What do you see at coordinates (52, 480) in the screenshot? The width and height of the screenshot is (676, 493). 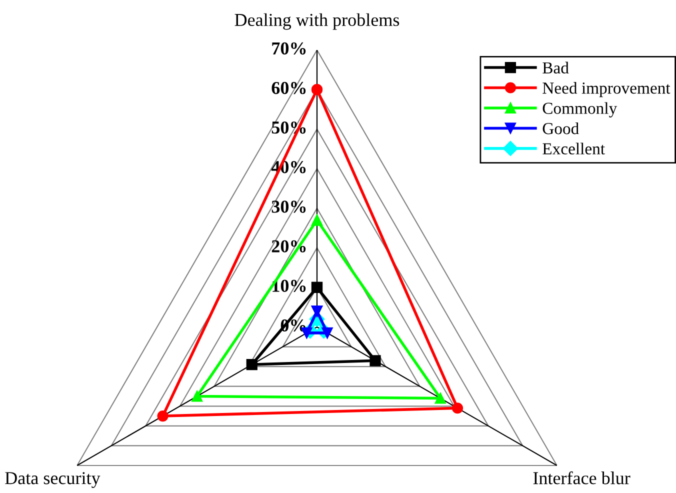 I see `spoke-label: Data security` at bounding box center [52, 480].